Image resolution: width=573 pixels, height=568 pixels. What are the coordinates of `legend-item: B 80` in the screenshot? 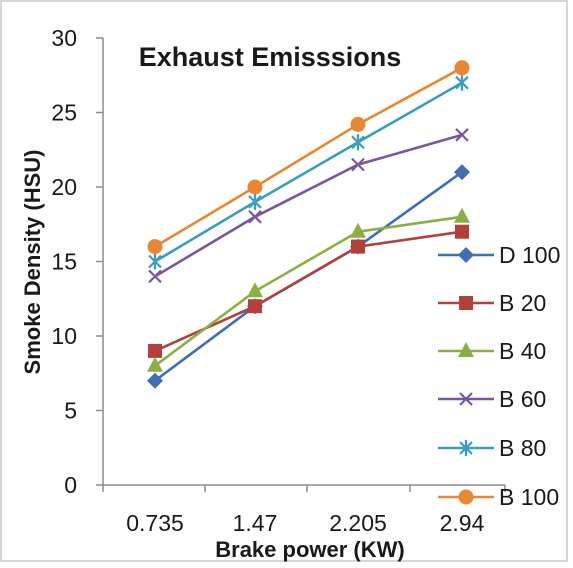 It's located at (492, 448).